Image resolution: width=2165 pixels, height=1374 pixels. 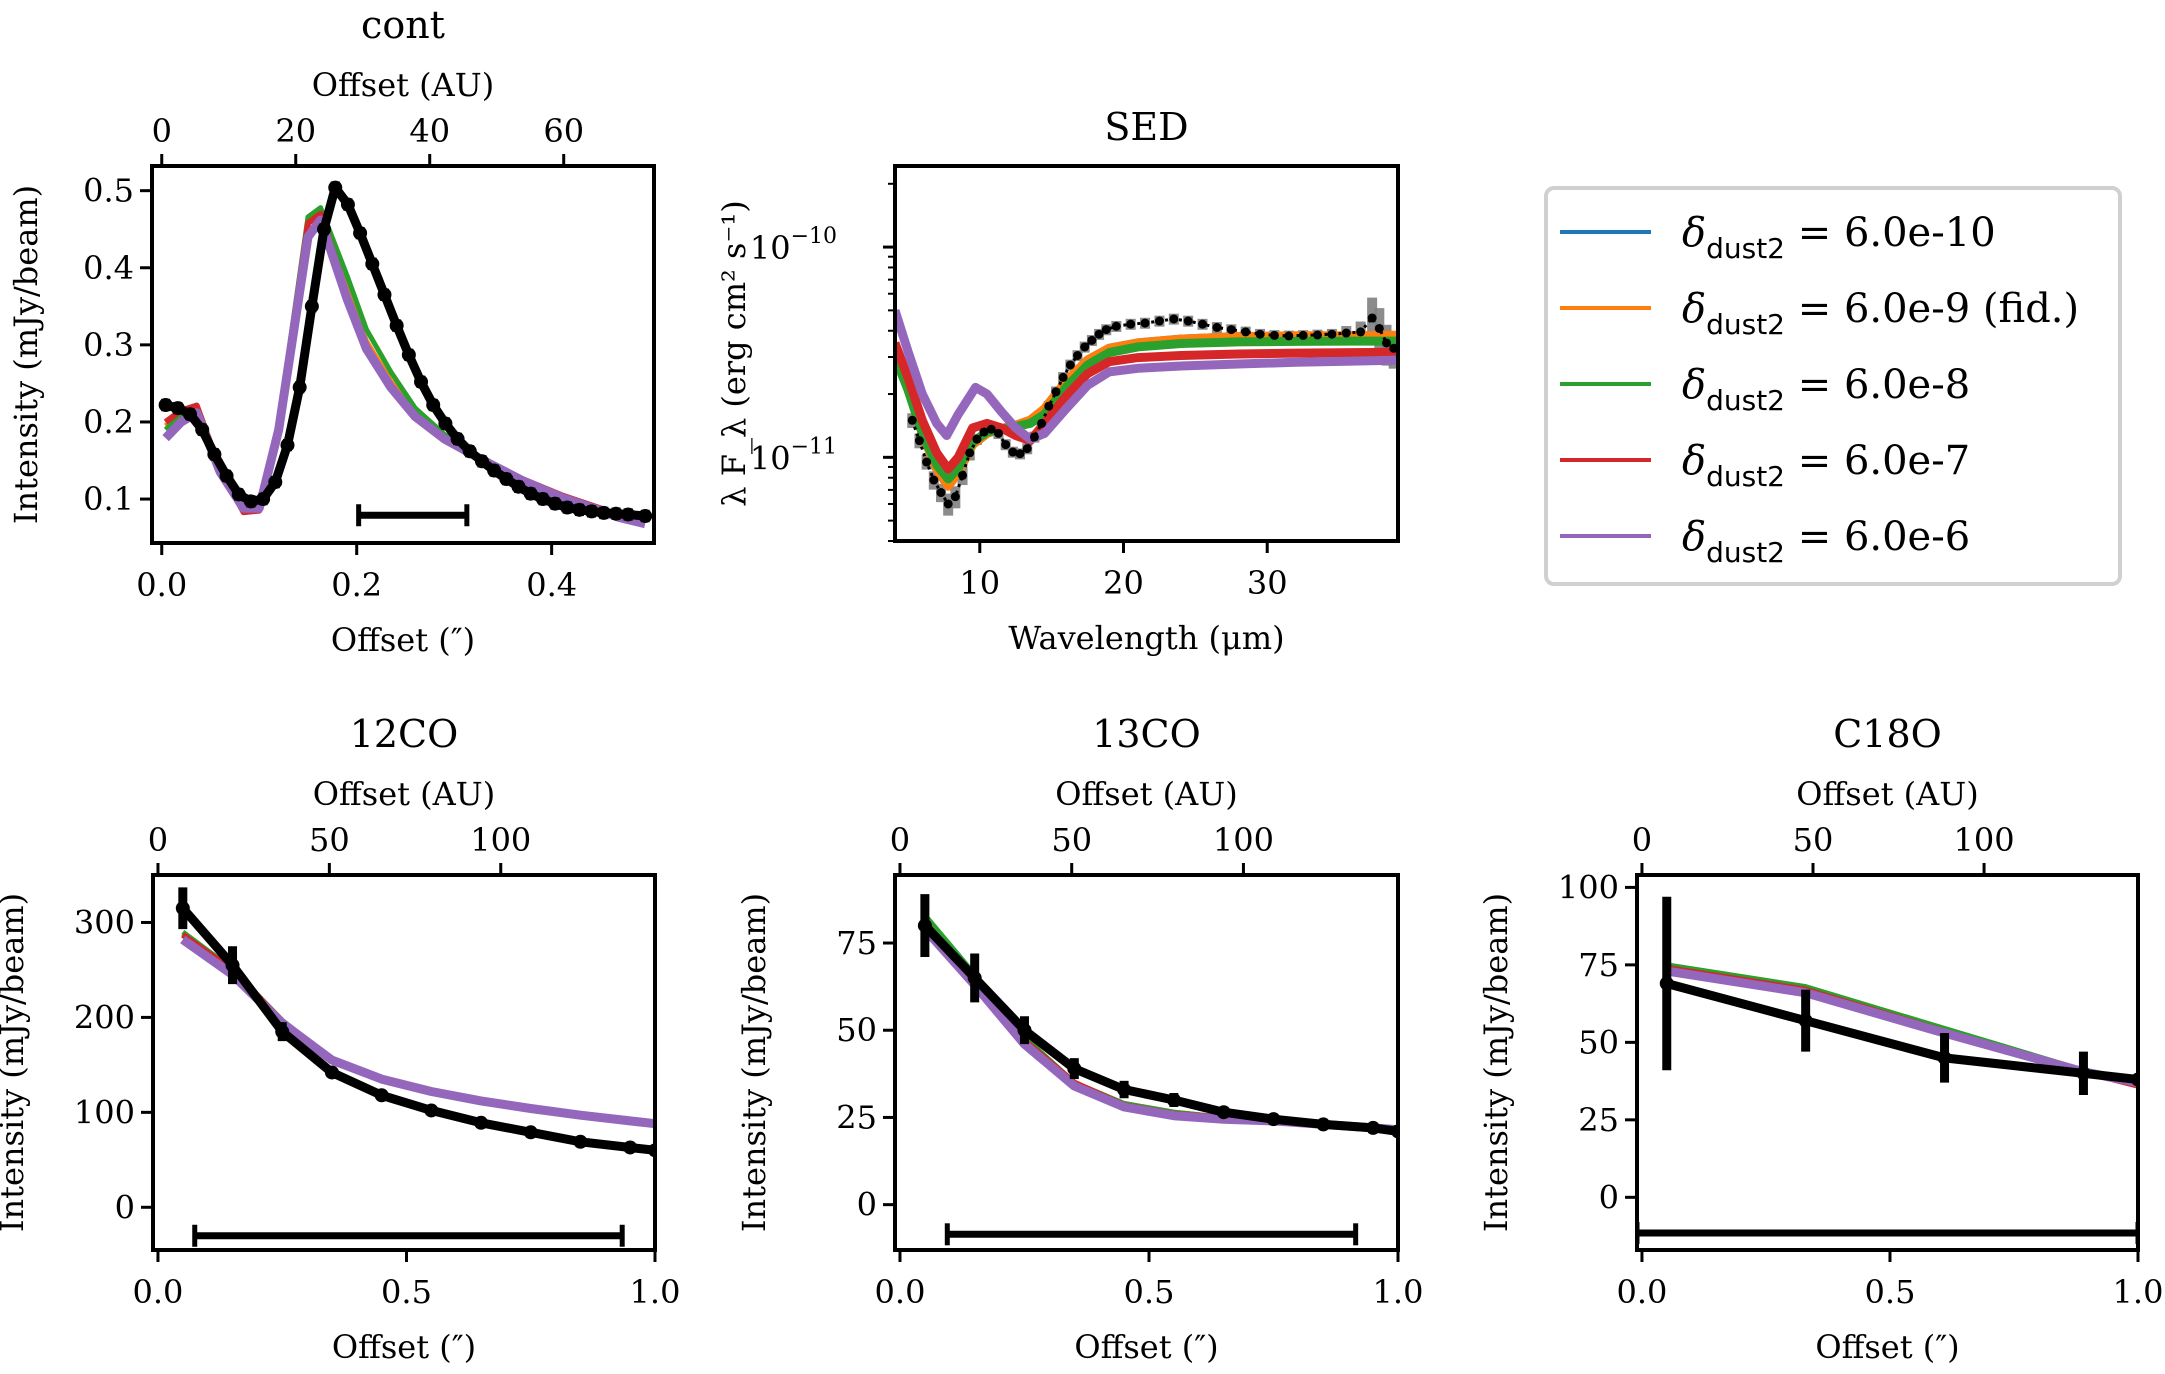 What do you see at coordinates (1146, 734) in the screenshot?
I see `panel-title: 13CO` at bounding box center [1146, 734].